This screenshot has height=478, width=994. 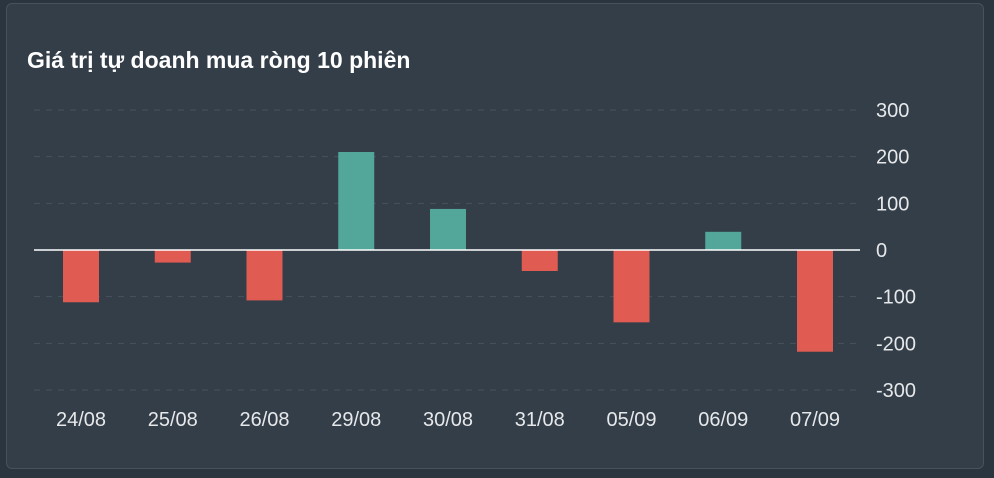 What do you see at coordinates (219, 60) in the screenshot?
I see `chart-title: Giá trị tự doanh mua ròng 10 phiên` at bounding box center [219, 60].